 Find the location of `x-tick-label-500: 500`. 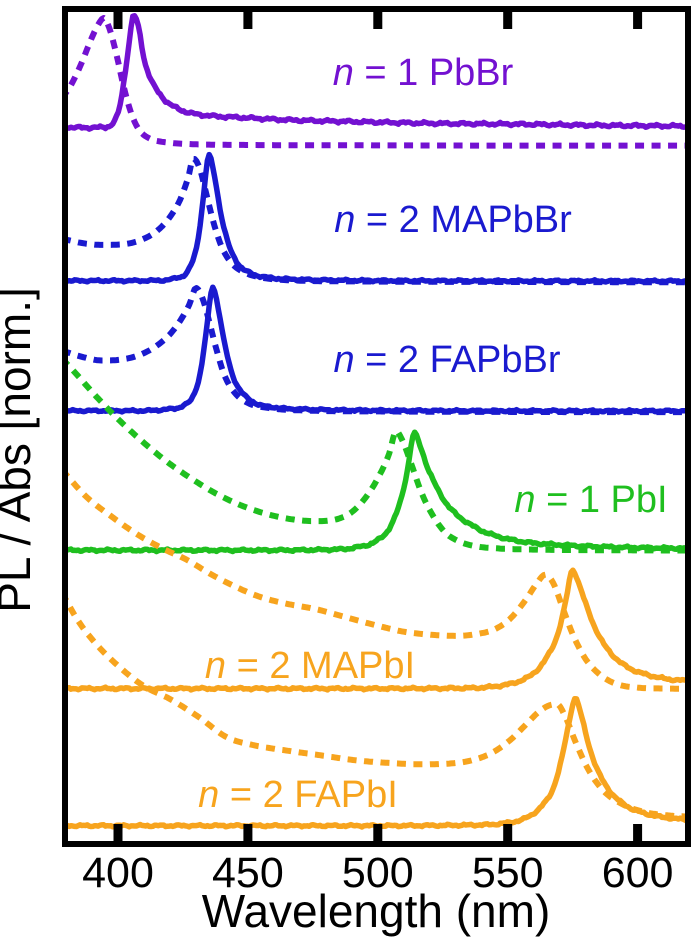

x-tick-label-500: 500 is located at coordinates (378, 873).